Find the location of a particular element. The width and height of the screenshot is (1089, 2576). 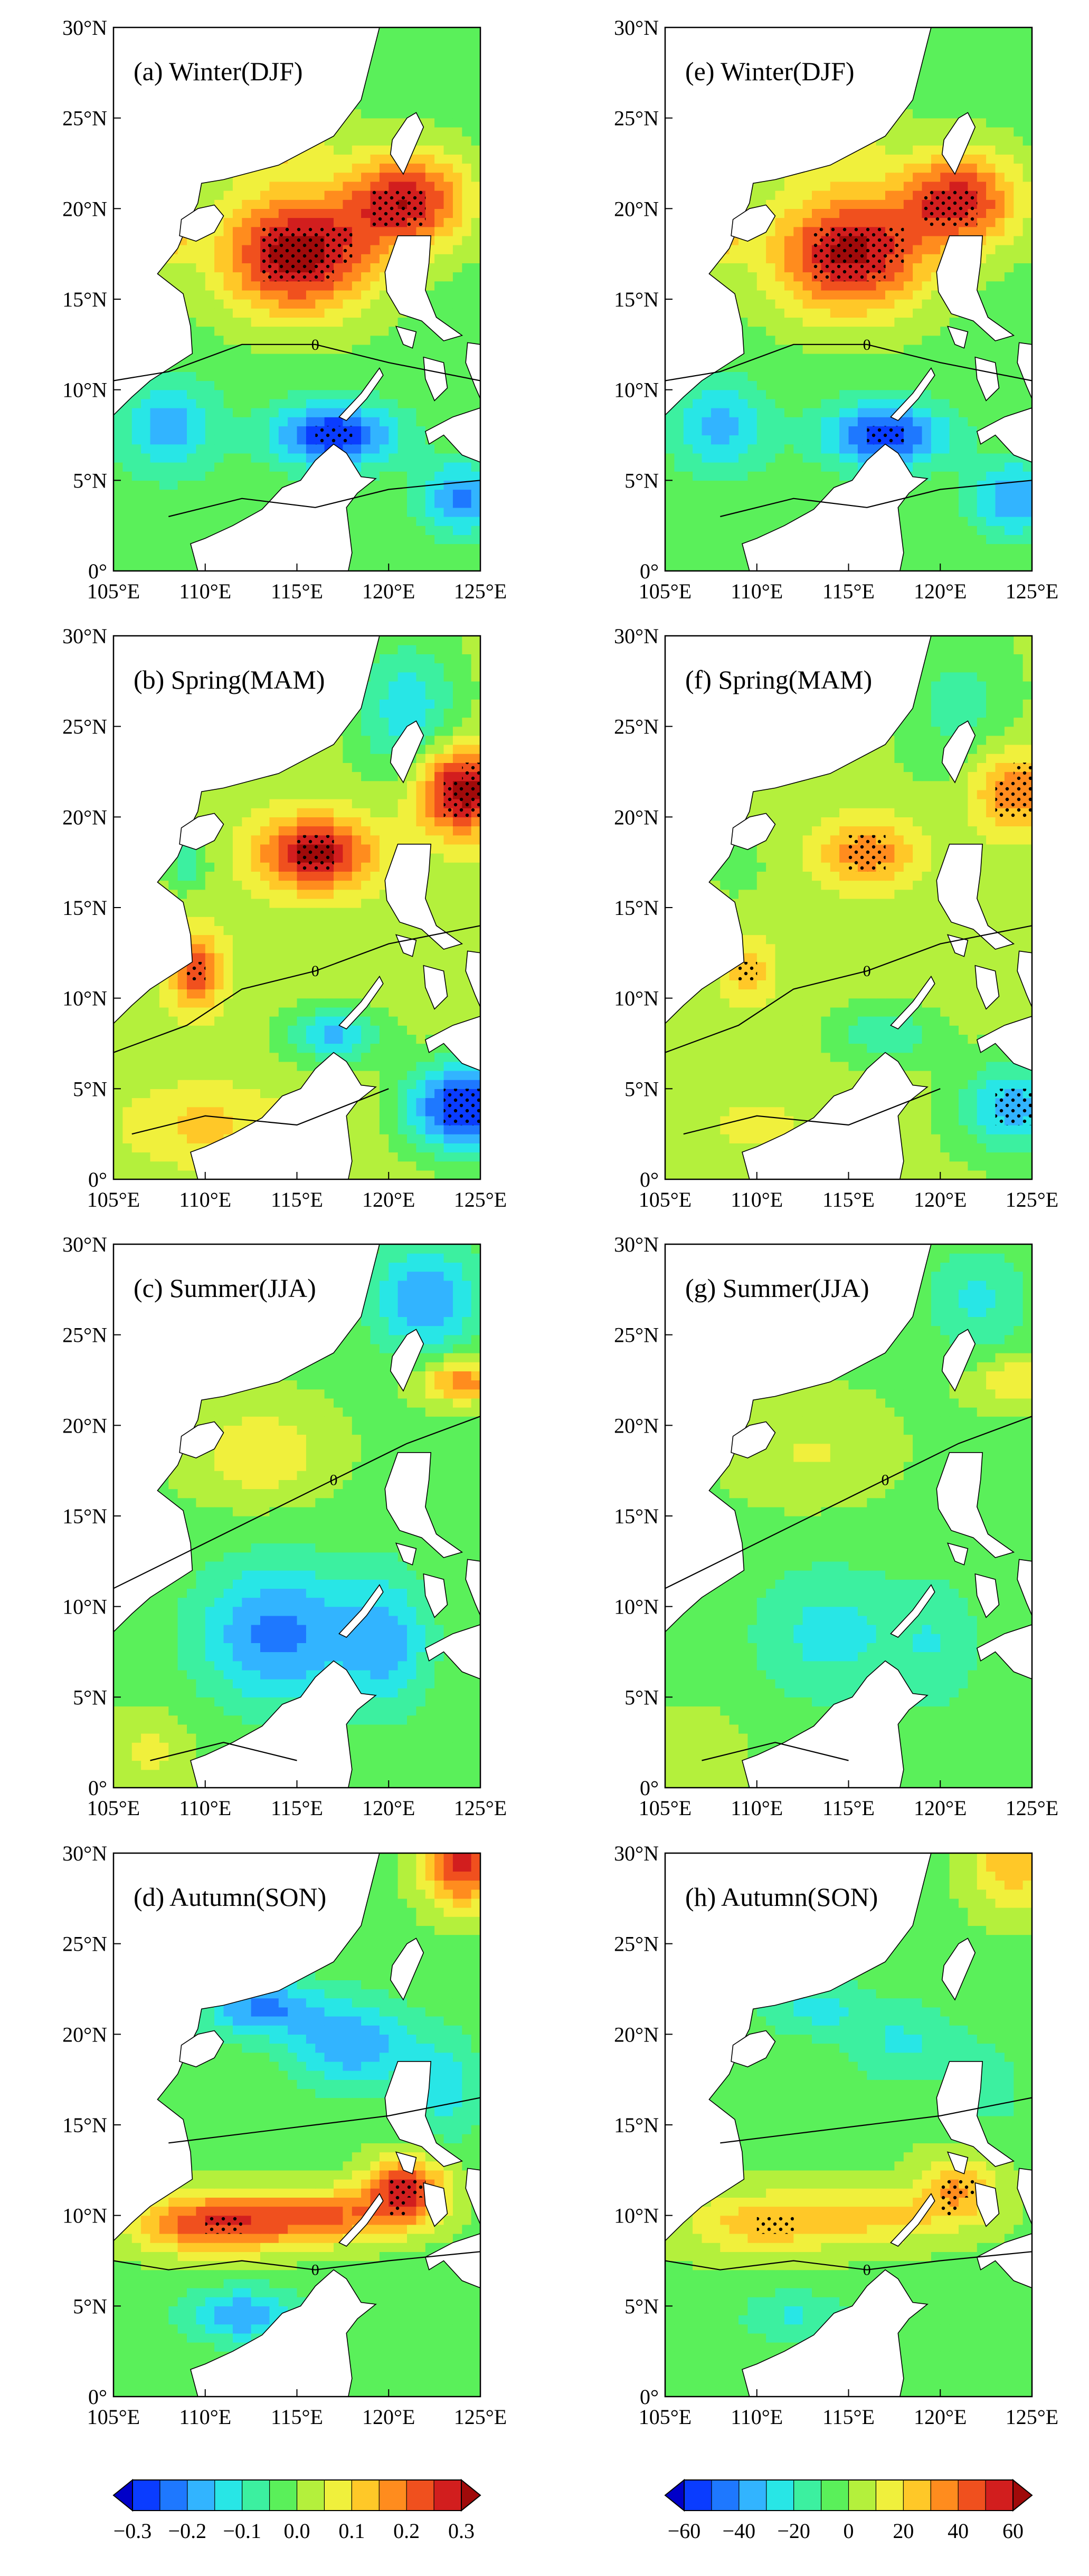

colorbar-tick-label: −20 is located at coordinates (793, 2531).